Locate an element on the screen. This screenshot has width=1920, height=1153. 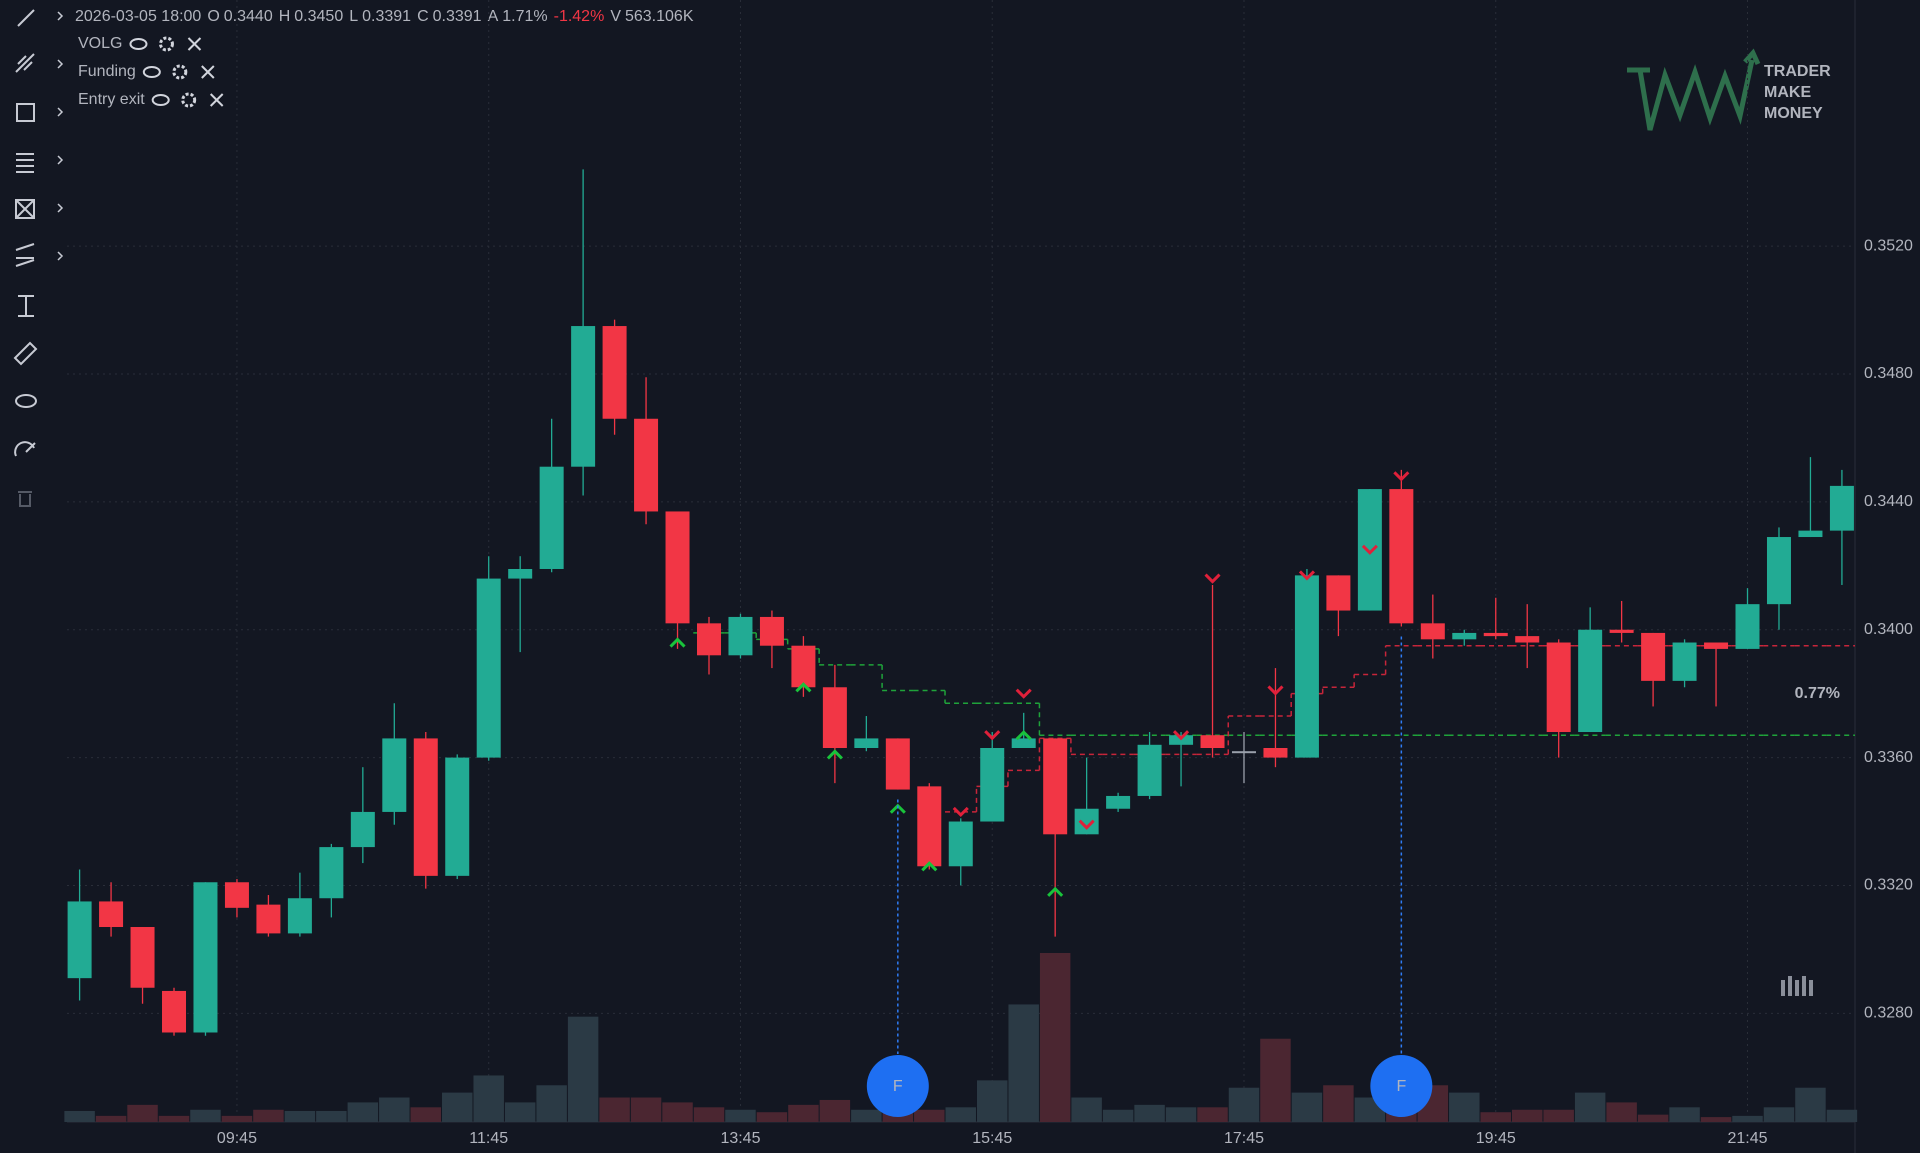
x-tick-label: 13:45 is located at coordinates (740, 1138).